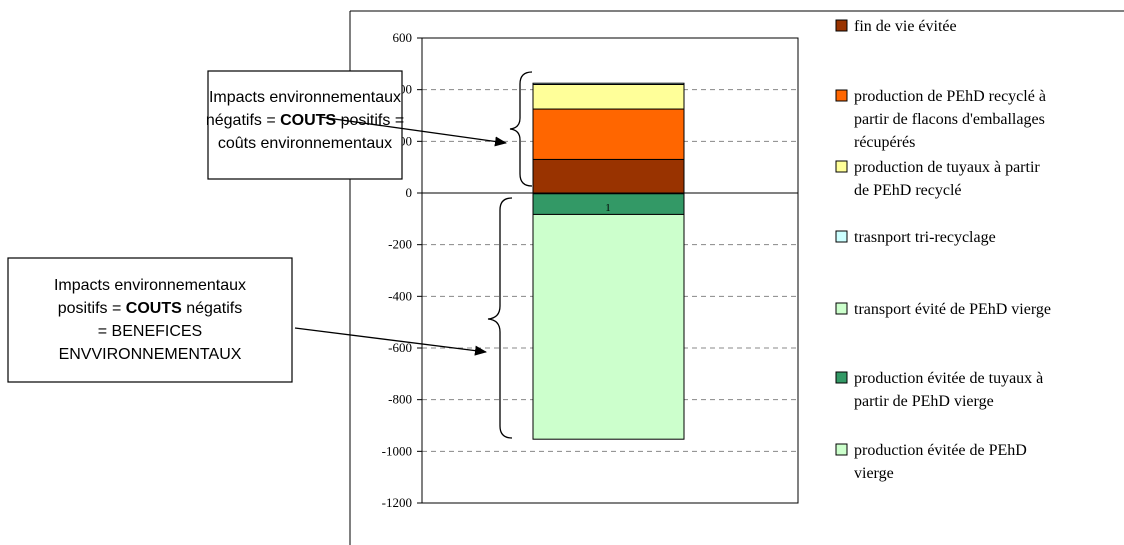 The image size is (1124, 545). What do you see at coordinates (500, 318) in the screenshot?
I see `brace-negative` at bounding box center [500, 318].